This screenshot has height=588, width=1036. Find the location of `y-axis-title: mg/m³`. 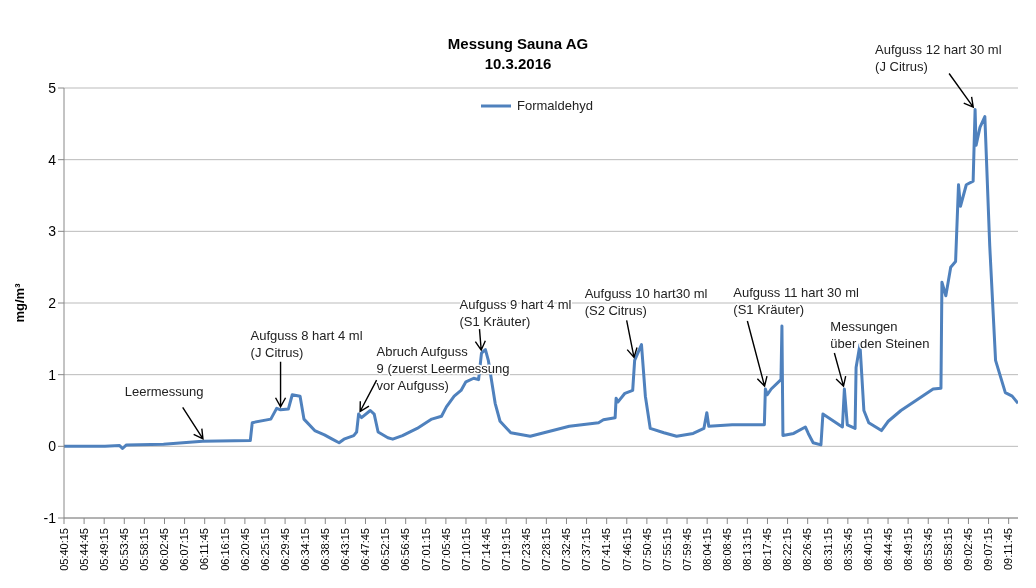

y-axis-title: mg/m³ is located at coordinates (19, 302).